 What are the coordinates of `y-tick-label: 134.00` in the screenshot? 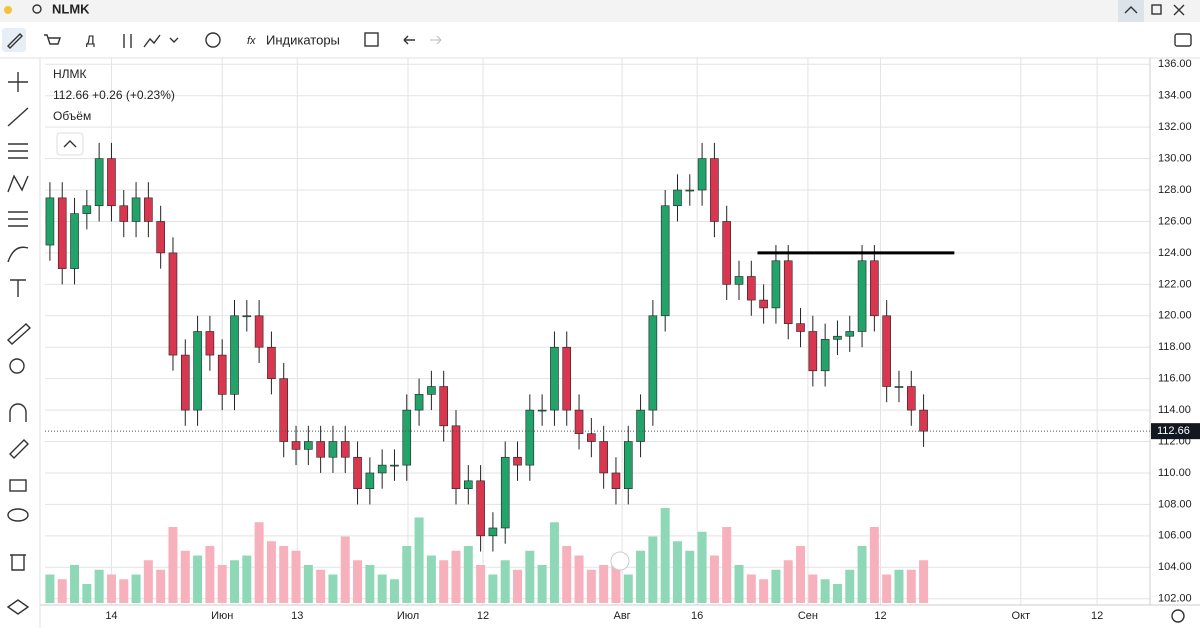 It's located at (1175, 96).